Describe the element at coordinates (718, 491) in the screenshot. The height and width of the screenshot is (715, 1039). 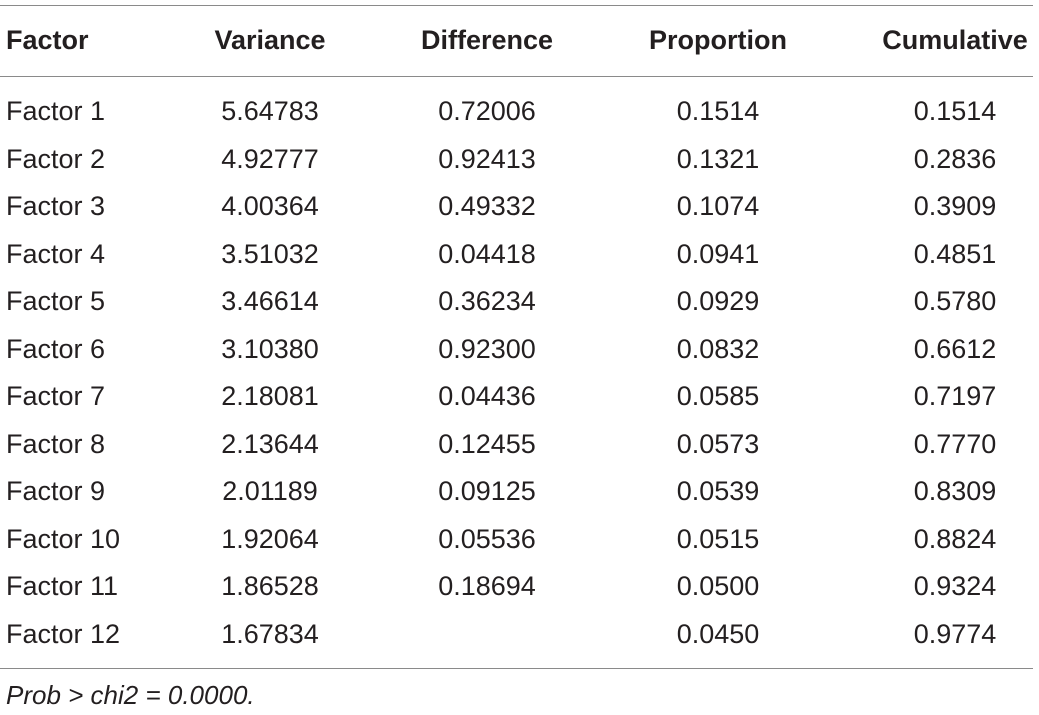
I see `cell-proportion: 0.0539` at that location.